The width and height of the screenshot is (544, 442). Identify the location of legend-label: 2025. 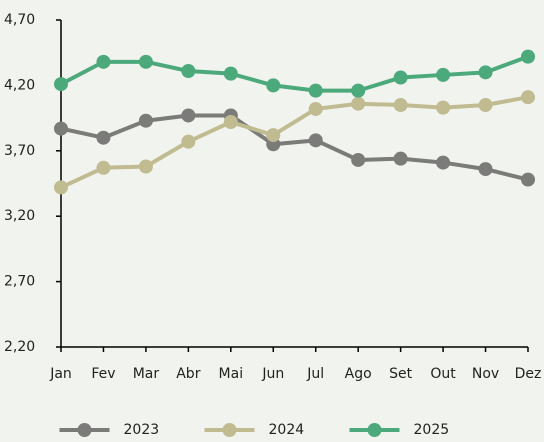
(432, 430).